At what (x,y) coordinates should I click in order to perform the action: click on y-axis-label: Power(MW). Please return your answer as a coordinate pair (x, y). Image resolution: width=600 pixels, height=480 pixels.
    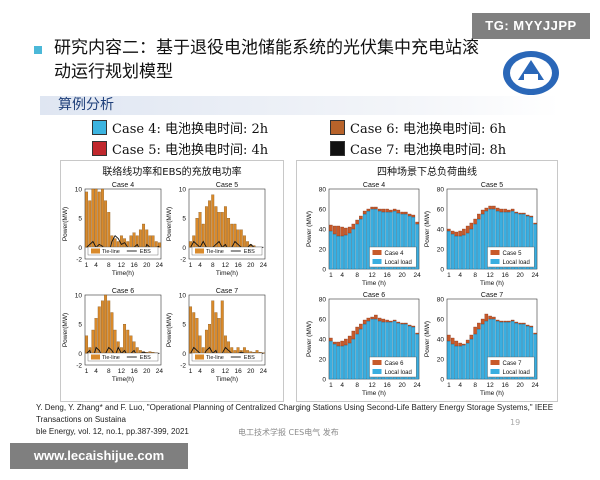
    Looking at the image, I should click on (169, 224).